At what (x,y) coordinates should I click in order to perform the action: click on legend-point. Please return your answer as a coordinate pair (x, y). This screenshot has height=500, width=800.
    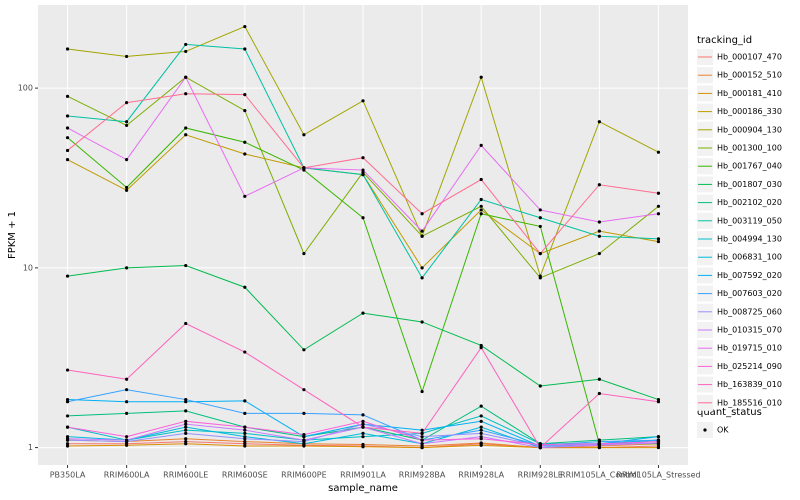
    Looking at the image, I should click on (705, 430).